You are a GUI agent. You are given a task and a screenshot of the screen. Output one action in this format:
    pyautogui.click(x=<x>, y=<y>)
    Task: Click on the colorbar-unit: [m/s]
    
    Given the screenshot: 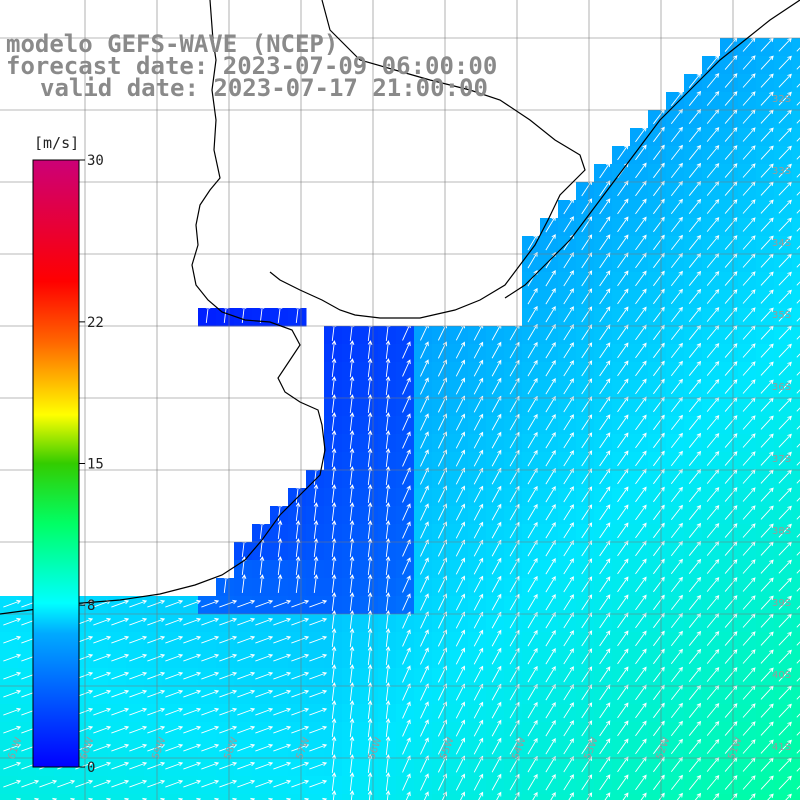 What is the action you would take?
    pyautogui.click(x=56, y=143)
    